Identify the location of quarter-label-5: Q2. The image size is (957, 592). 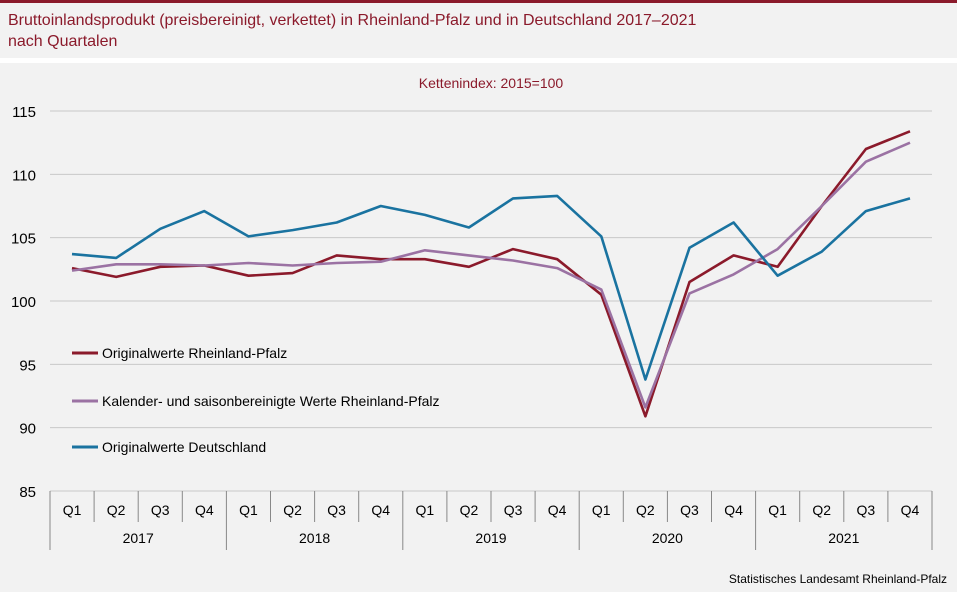
(292, 510).